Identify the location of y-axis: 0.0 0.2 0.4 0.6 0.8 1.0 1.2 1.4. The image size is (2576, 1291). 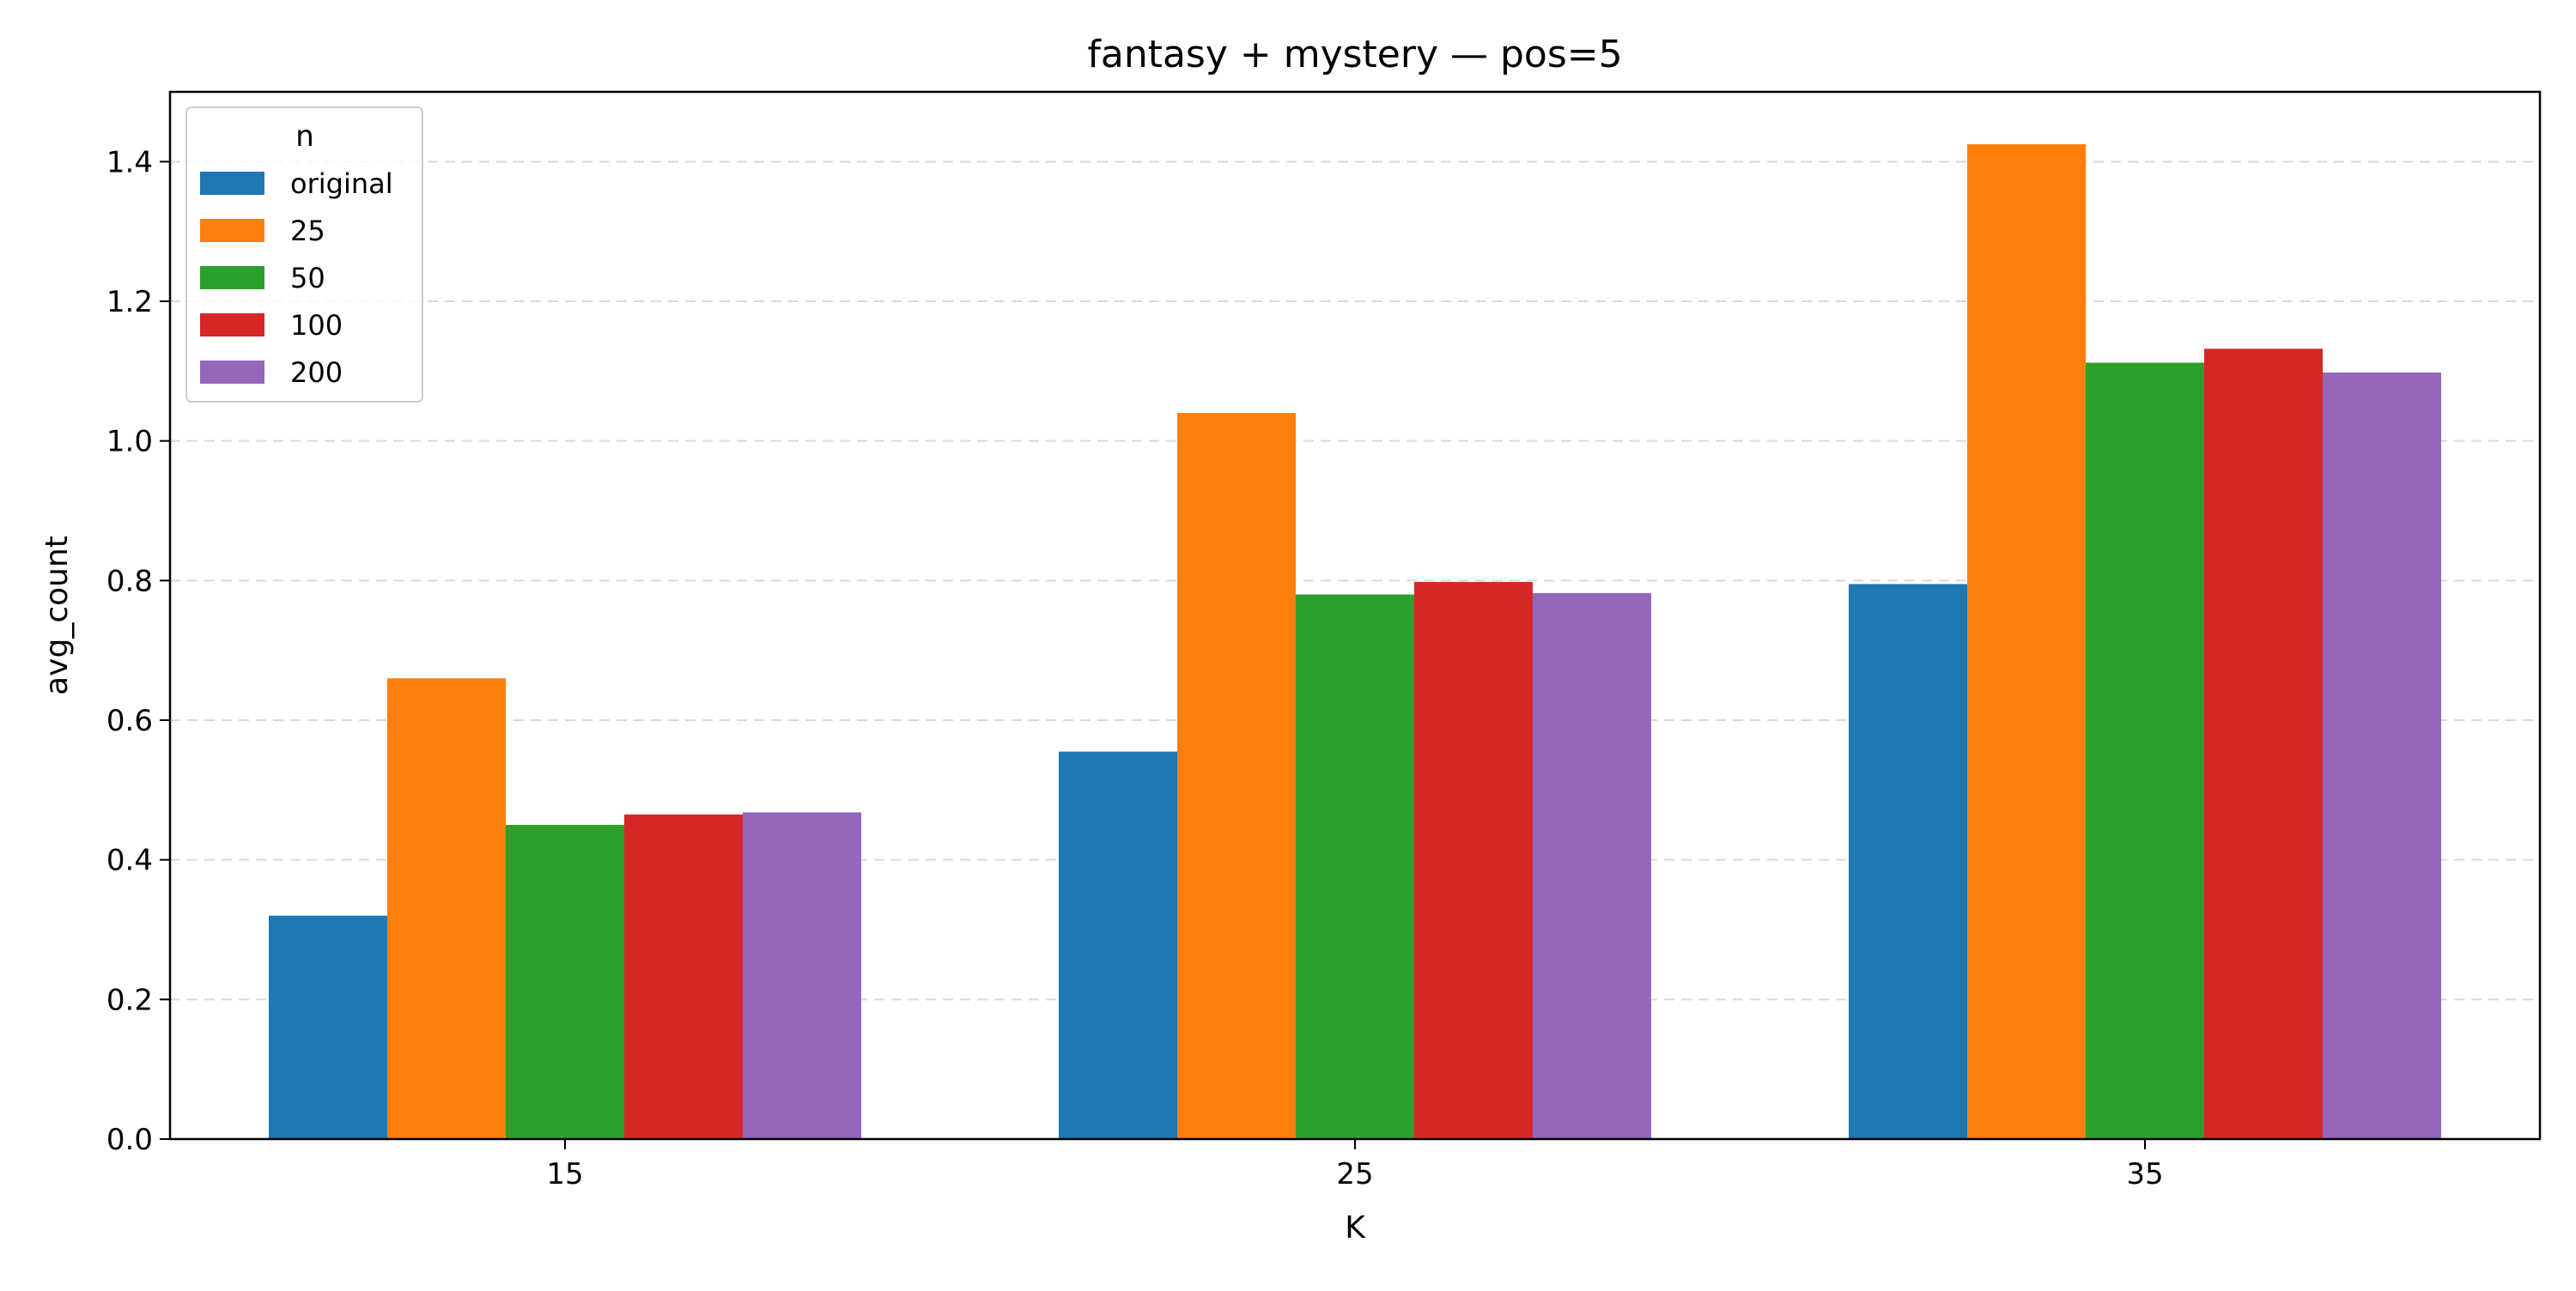
(138, 651).